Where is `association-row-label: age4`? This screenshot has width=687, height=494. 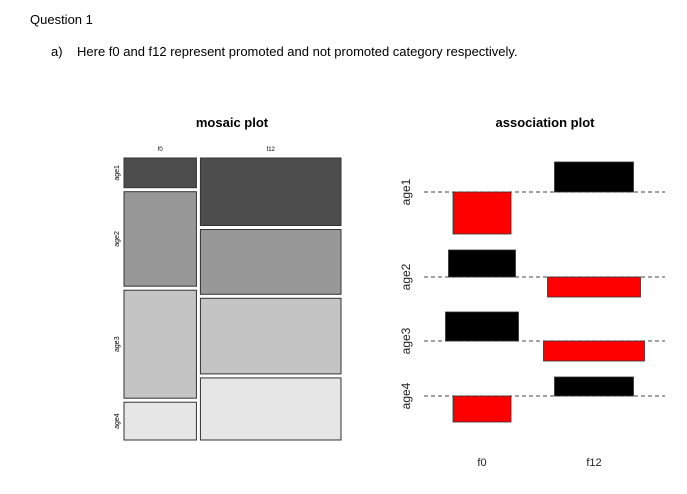
association-row-label: age4 is located at coordinates (406, 395).